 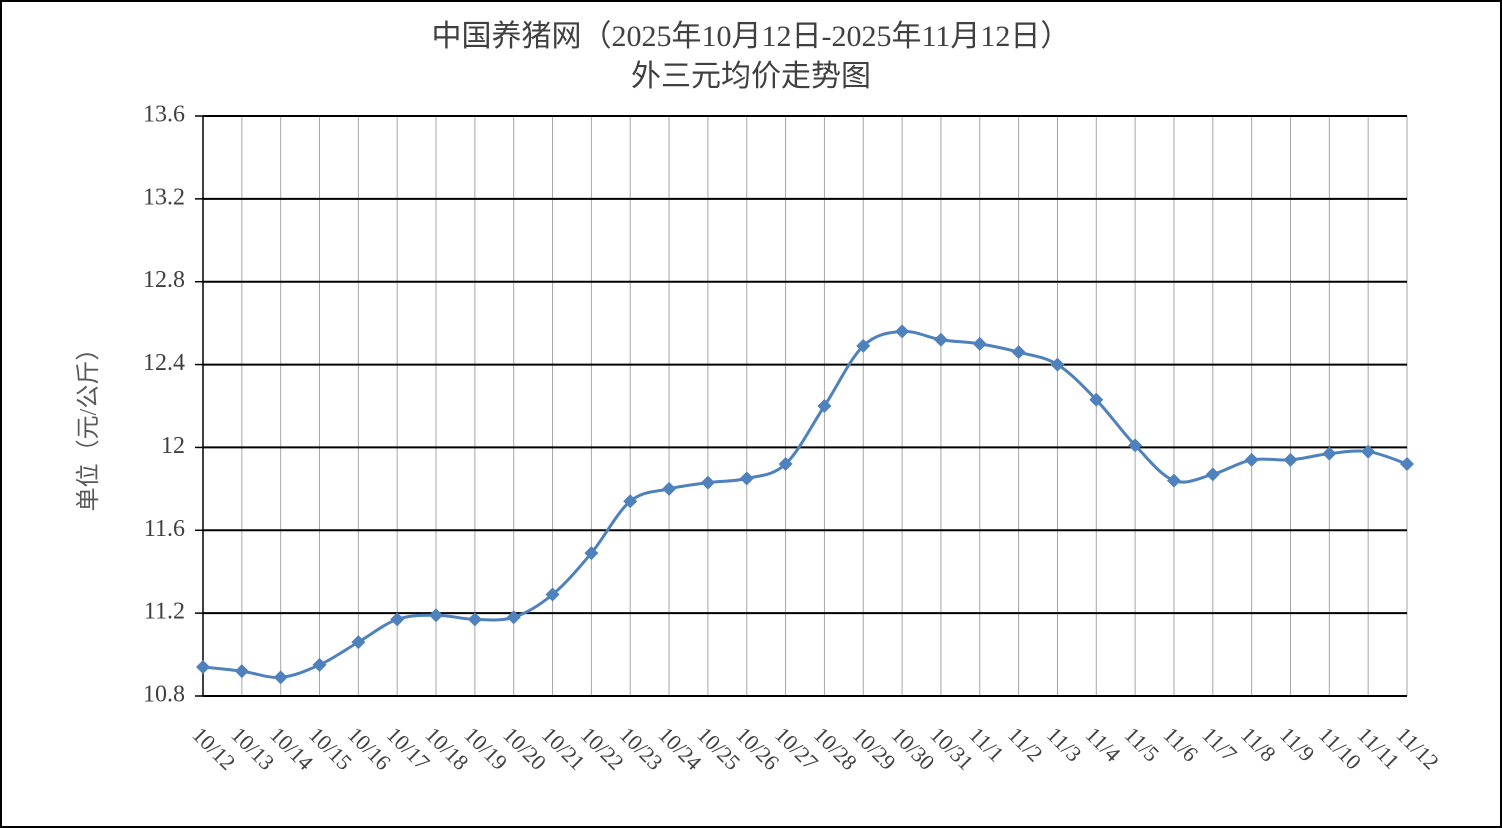 What do you see at coordinates (164, 280) in the screenshot?
I see `y-tick-label: 12.8` at bounding box center [164, 280].